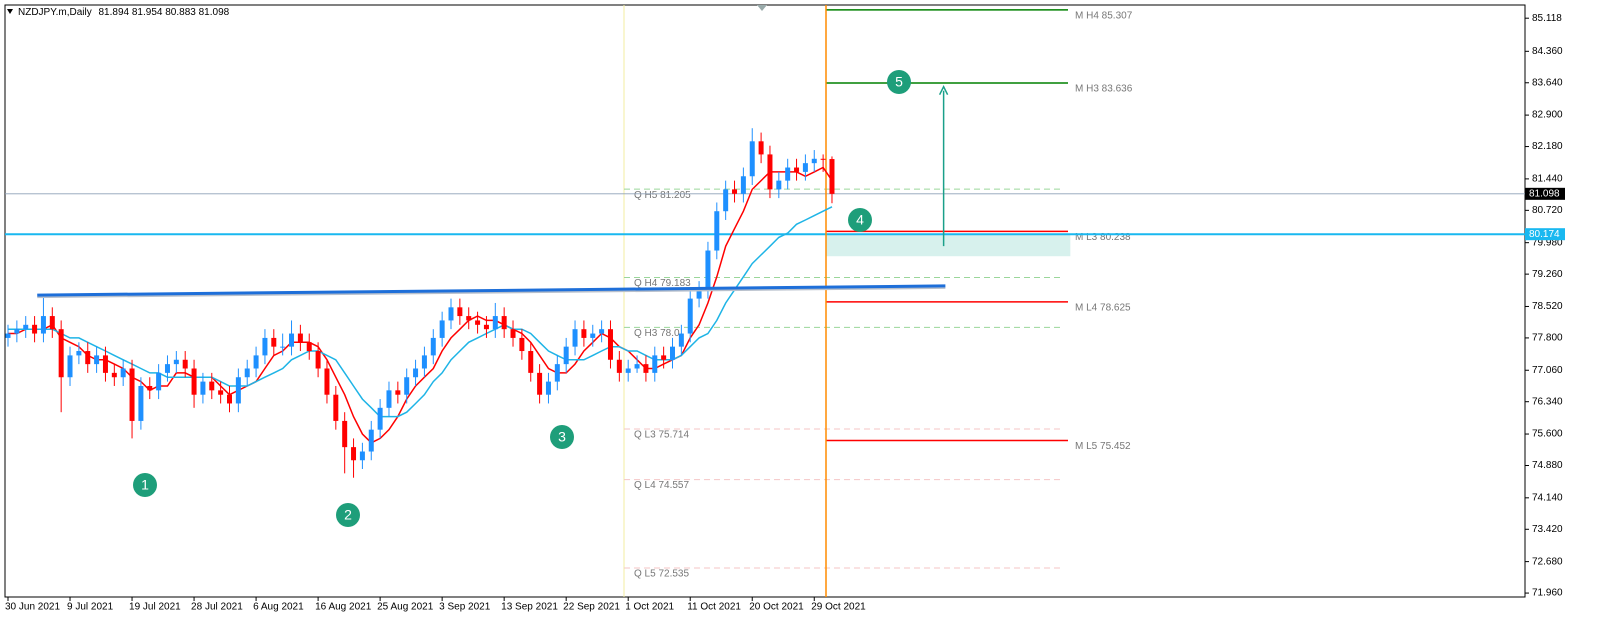 Image resolution: width=1618 pixels, height=638 pixels. I want to click on x-tick-label: 3 Sep 2021, so click(465, 607).